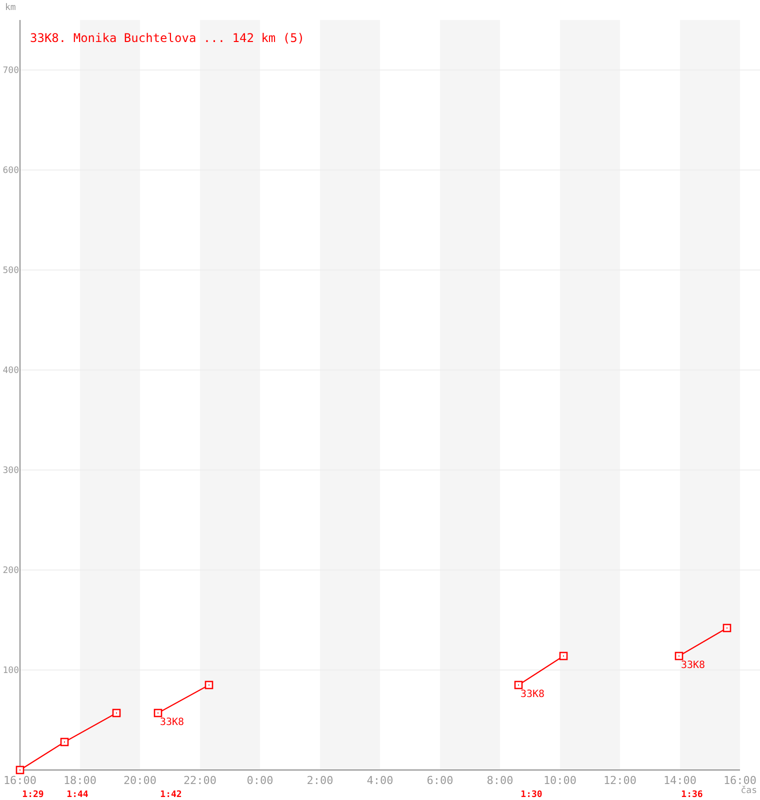 Image resolution: width=760 pixels, height=800 pixels. What do you see at coordinates (10, 371) in the screenshot?
I see `y-tick-label: 400` at bounding box center [10, 371].